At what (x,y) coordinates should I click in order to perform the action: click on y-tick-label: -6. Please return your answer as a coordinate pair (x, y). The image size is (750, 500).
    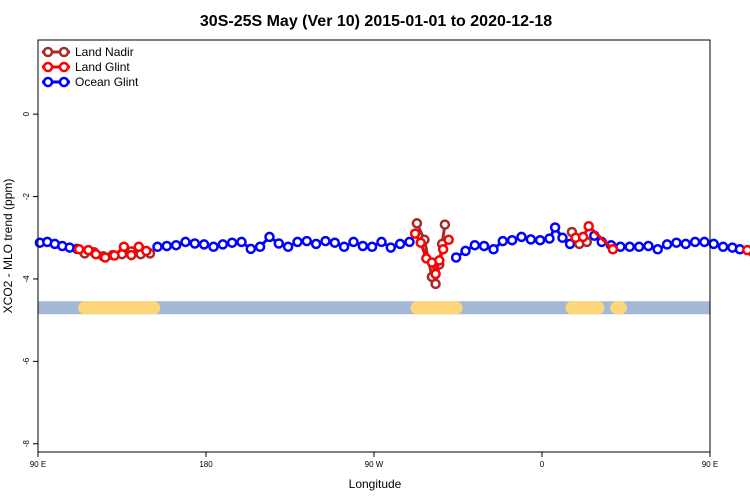
    Looking at the image, I should click on (26, 361).